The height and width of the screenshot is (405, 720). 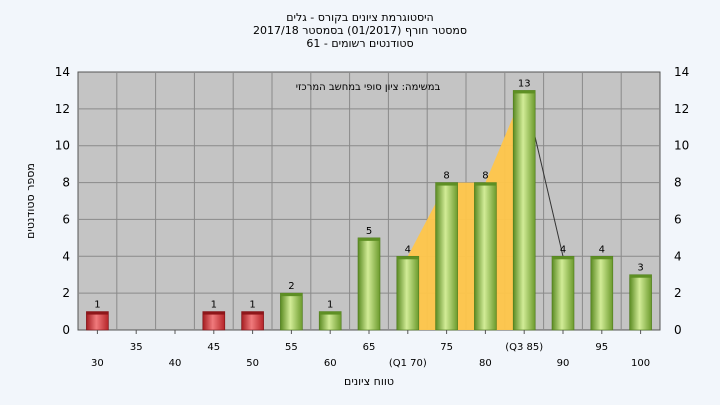 What do you see at coordinates (446, 347) in the screenshot?
I see `x-tick-label: 75` at bounding box center [446, 347].